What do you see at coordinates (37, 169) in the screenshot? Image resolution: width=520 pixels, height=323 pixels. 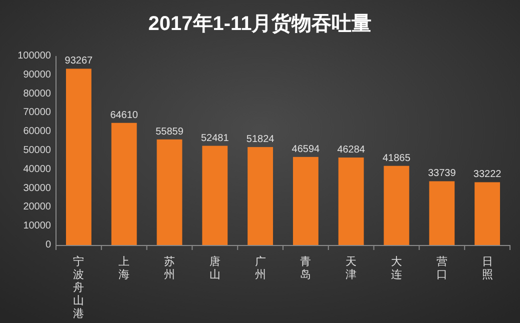 I see `y-tick-label: 40000` at bounding box center [37, 169].